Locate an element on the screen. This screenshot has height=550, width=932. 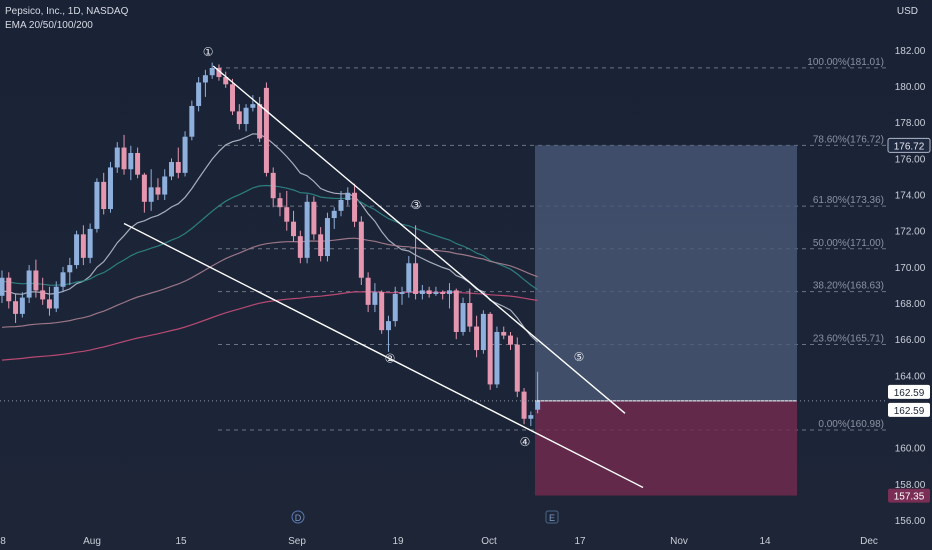
price-tag-label-2: 162.59 is located at coordinates (909, 411).